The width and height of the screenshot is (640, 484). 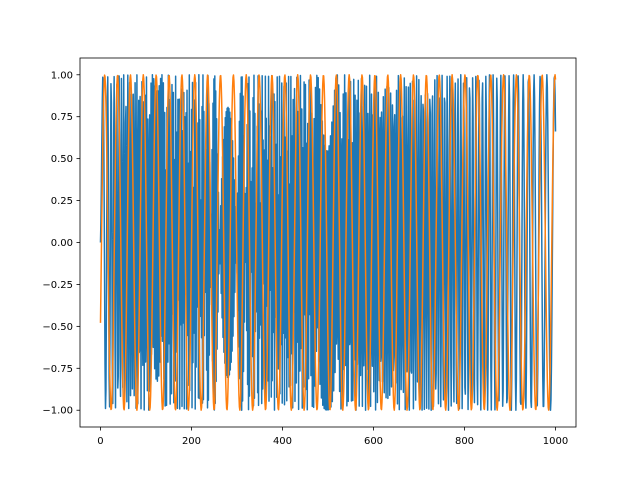 What do you see at coordinates (62, 75) in the screenshot?
I see `y-tick-label: 1.00` at bounding box center [62, 75].